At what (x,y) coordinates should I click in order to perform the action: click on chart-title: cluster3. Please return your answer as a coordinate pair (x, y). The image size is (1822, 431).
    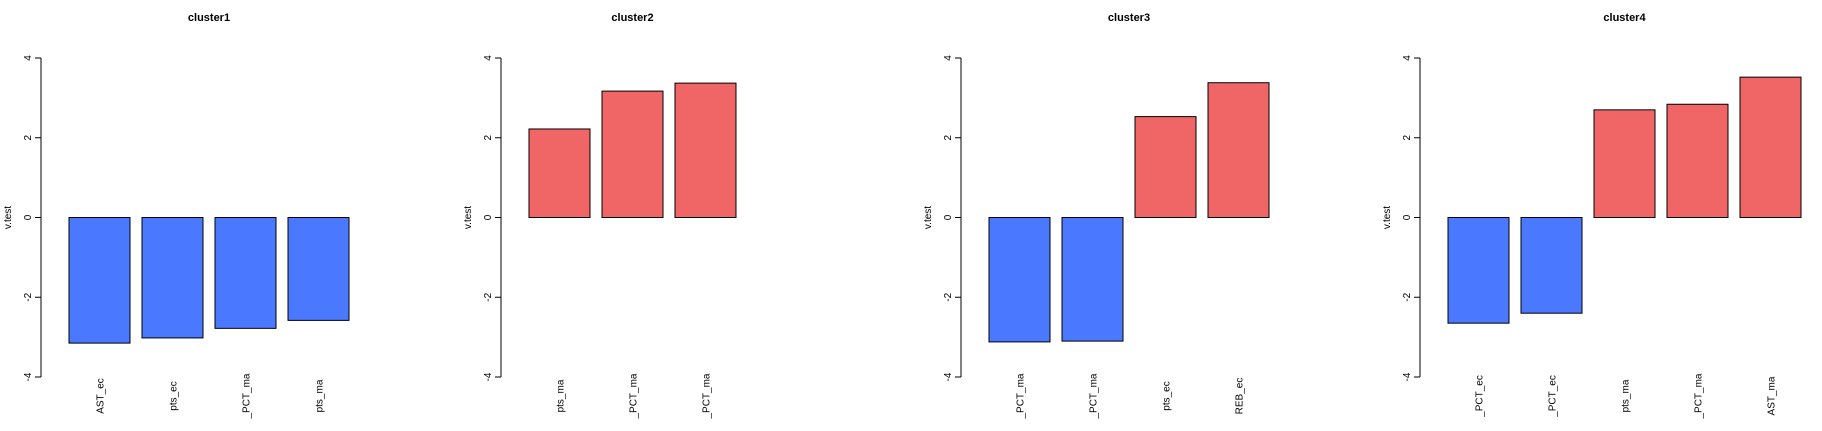
    Looking at the image, I should click on (1129, 18).